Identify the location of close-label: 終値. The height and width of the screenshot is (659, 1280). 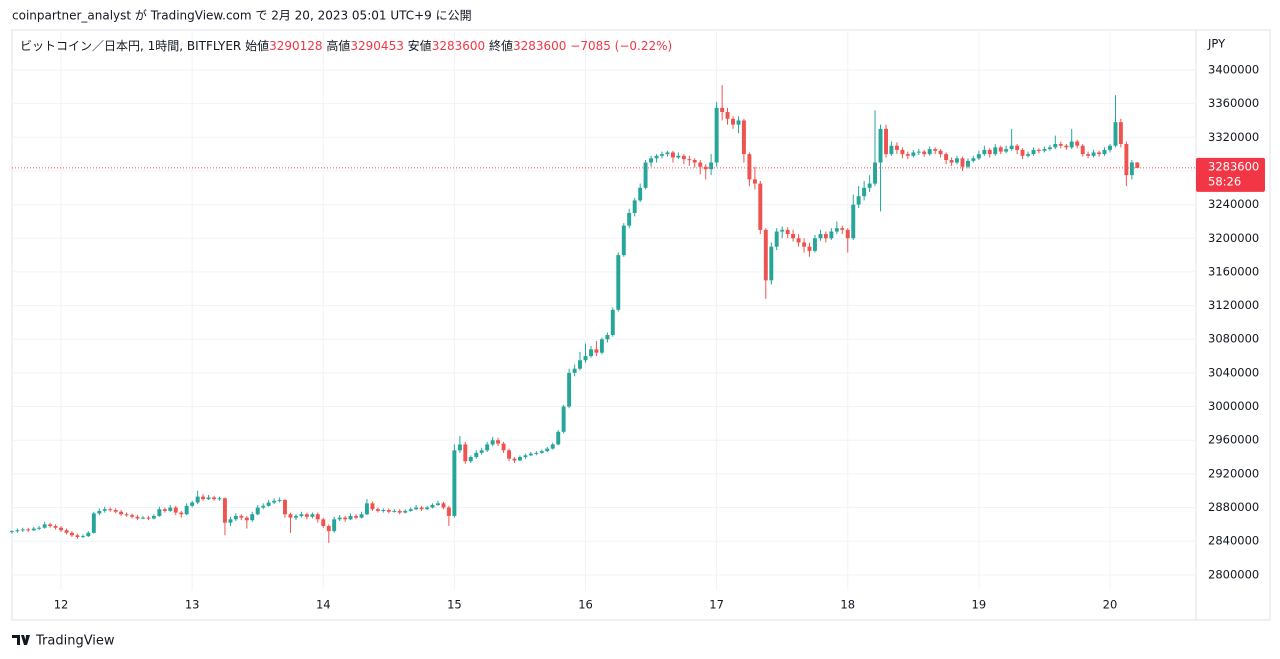
(501, 45).